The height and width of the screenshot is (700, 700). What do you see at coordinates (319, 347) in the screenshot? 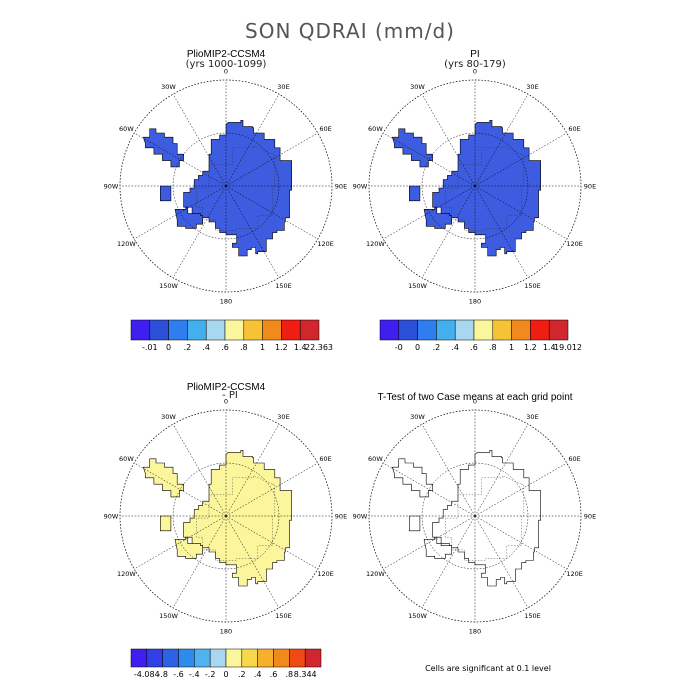
I see `colorbar-tick-label: 22.363` at bounding box center [319, 347].